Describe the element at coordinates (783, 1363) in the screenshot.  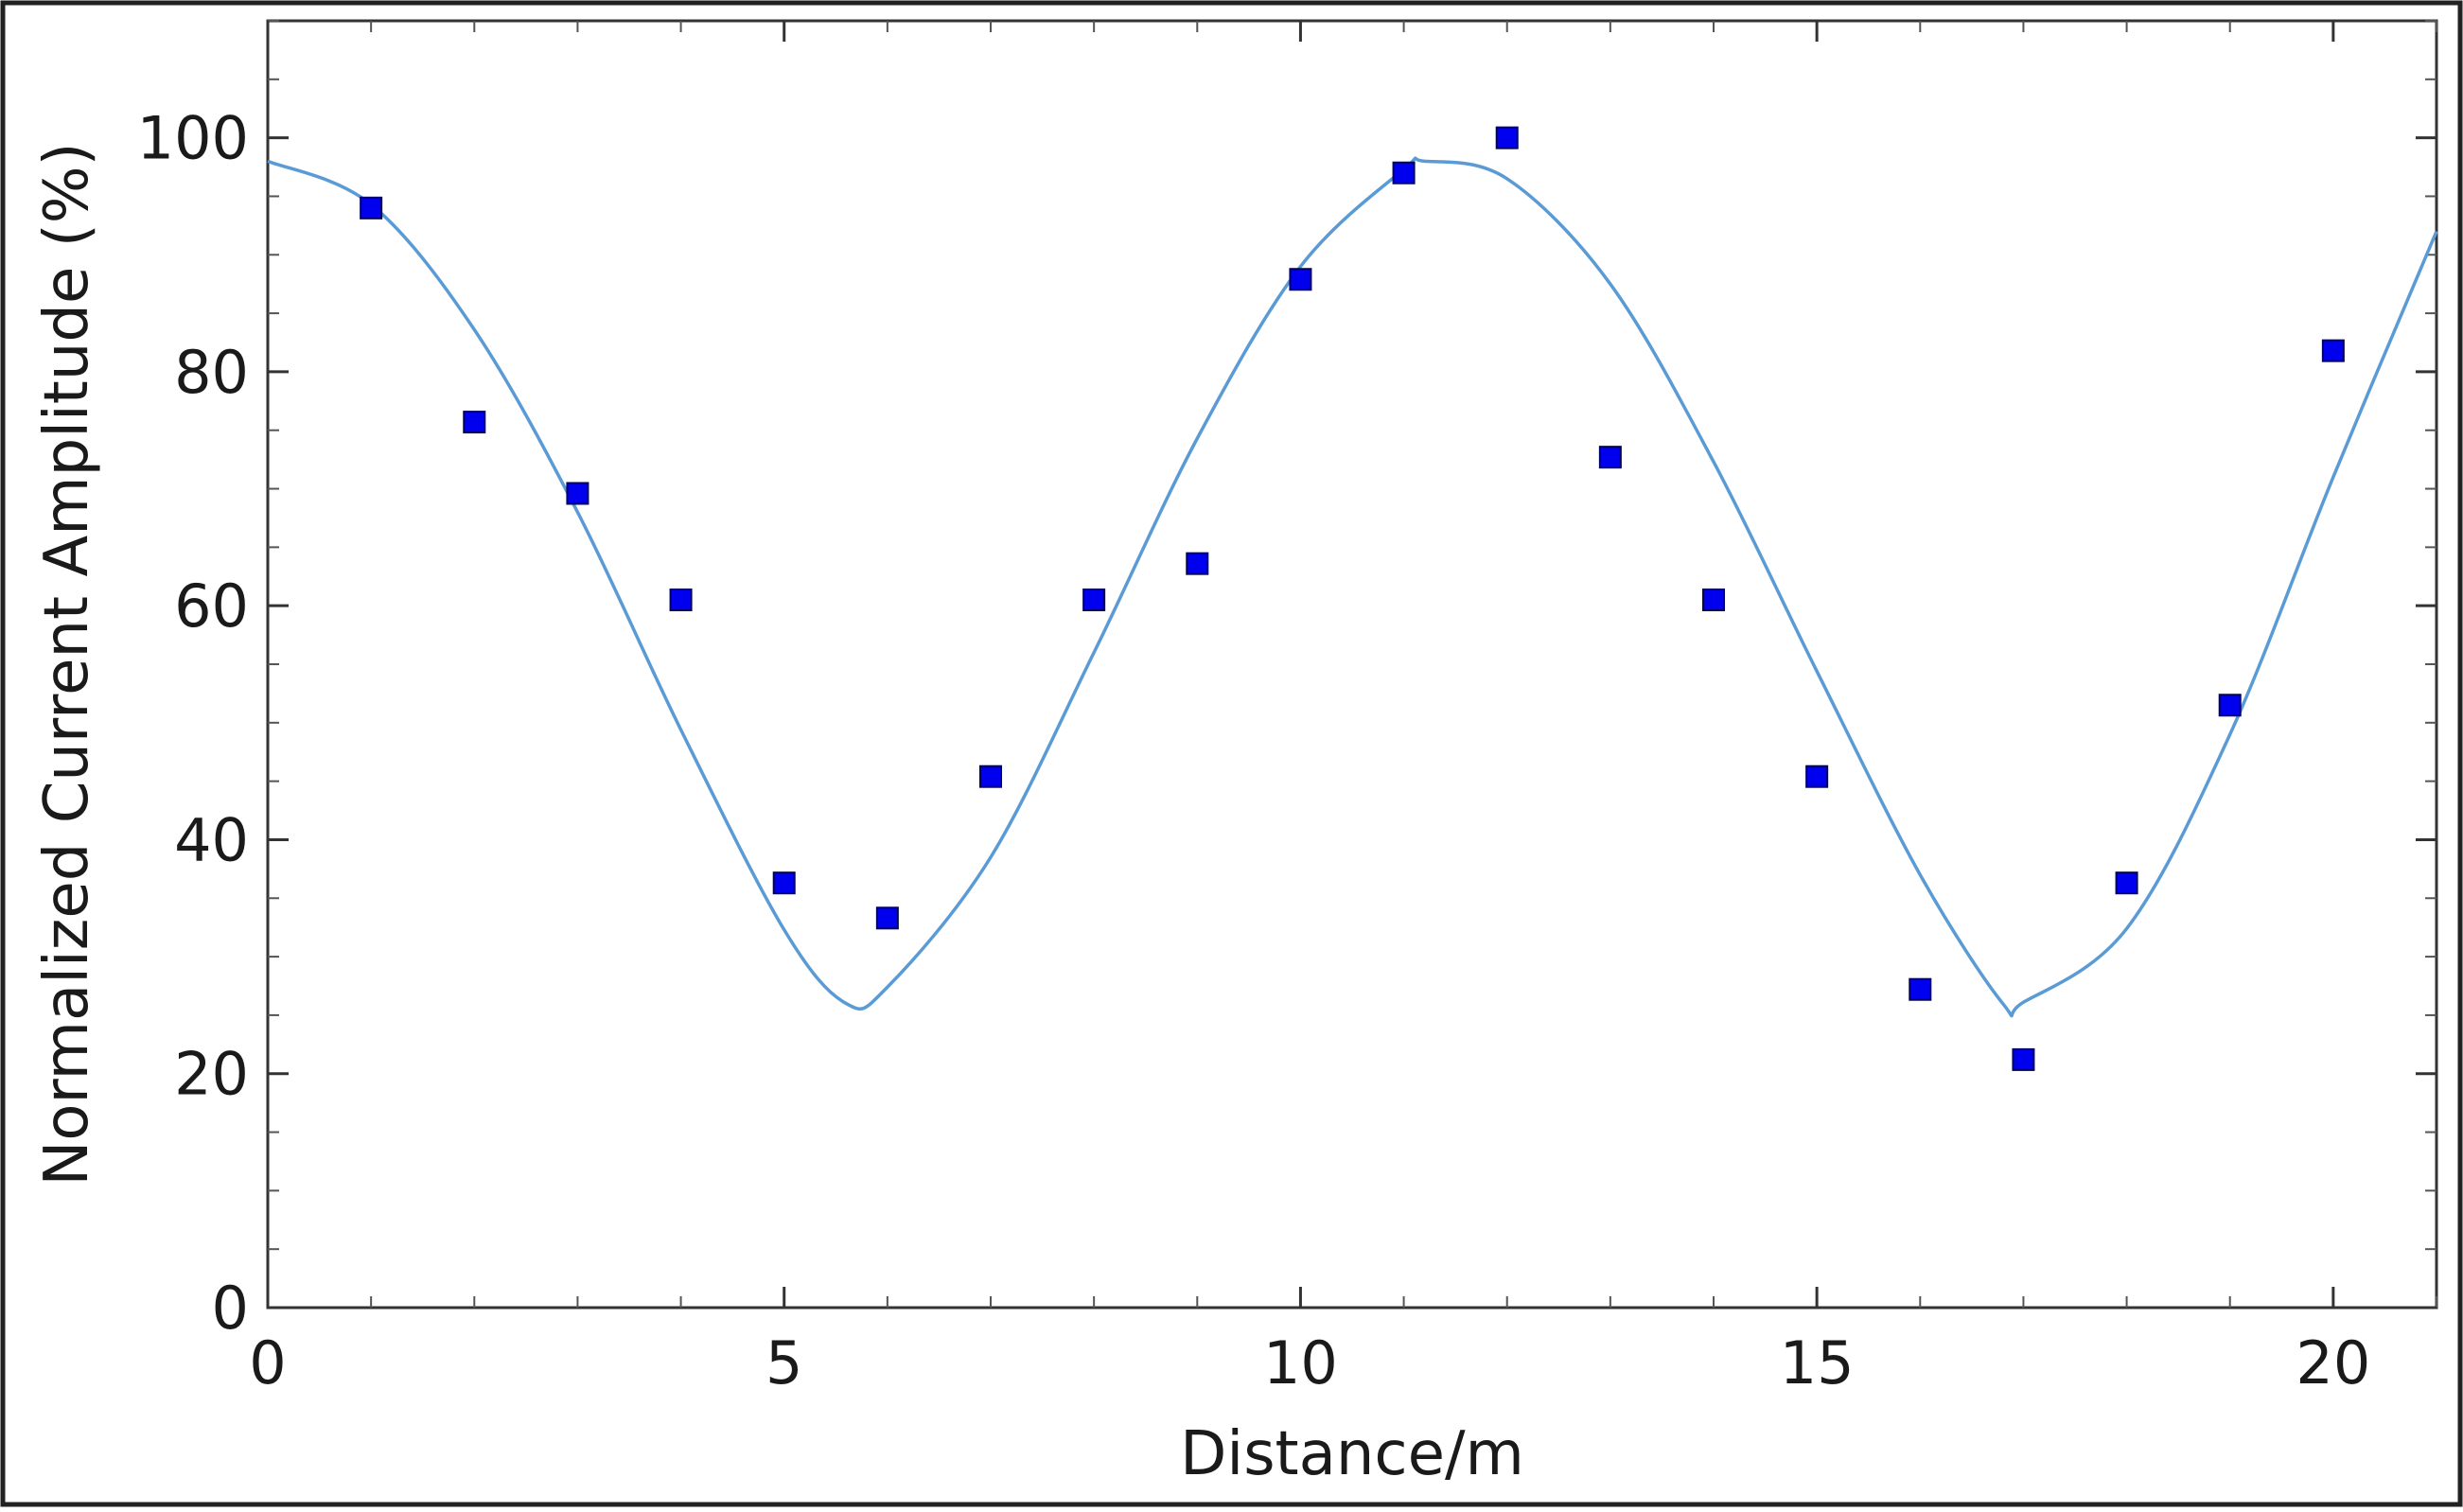
I see `x-tick-label: 5` at that location.